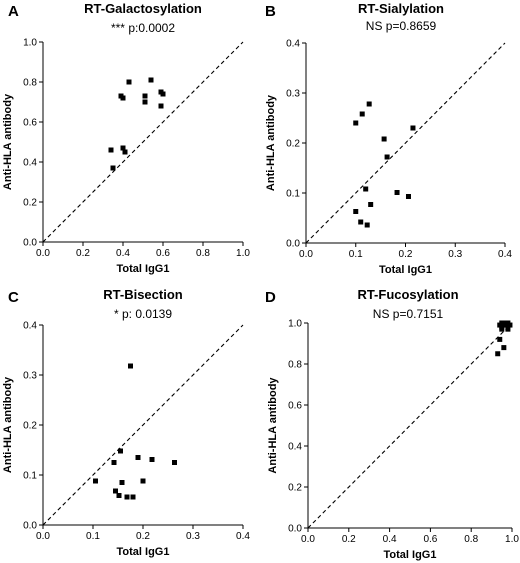 This screenshot has width=520, height=563. I want to click on p-value-label: * p: 0.0139, so click(143, 314).